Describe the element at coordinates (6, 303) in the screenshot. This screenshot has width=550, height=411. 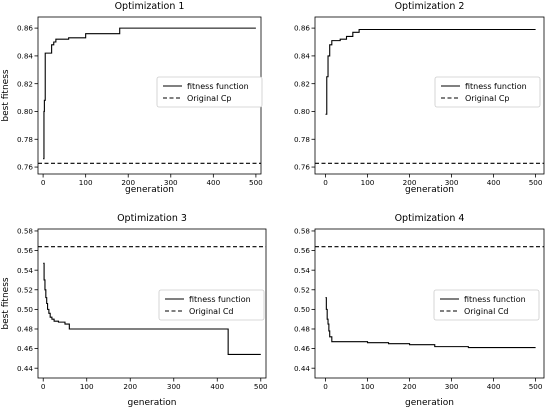
I see `chart-3-ylabel: best fitness` at that location.